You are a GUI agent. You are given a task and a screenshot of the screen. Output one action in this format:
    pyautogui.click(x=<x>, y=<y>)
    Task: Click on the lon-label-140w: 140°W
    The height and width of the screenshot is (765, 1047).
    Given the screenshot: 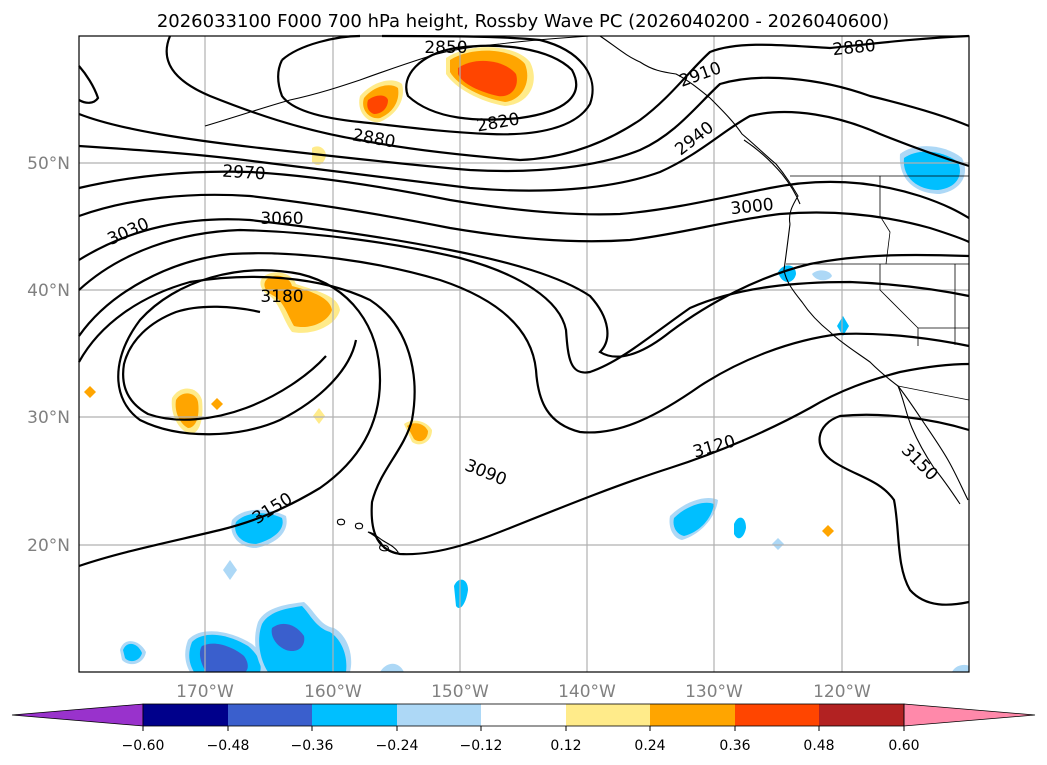 What is the action you would take?
    pyautogui.click(x=587, y=692)
    